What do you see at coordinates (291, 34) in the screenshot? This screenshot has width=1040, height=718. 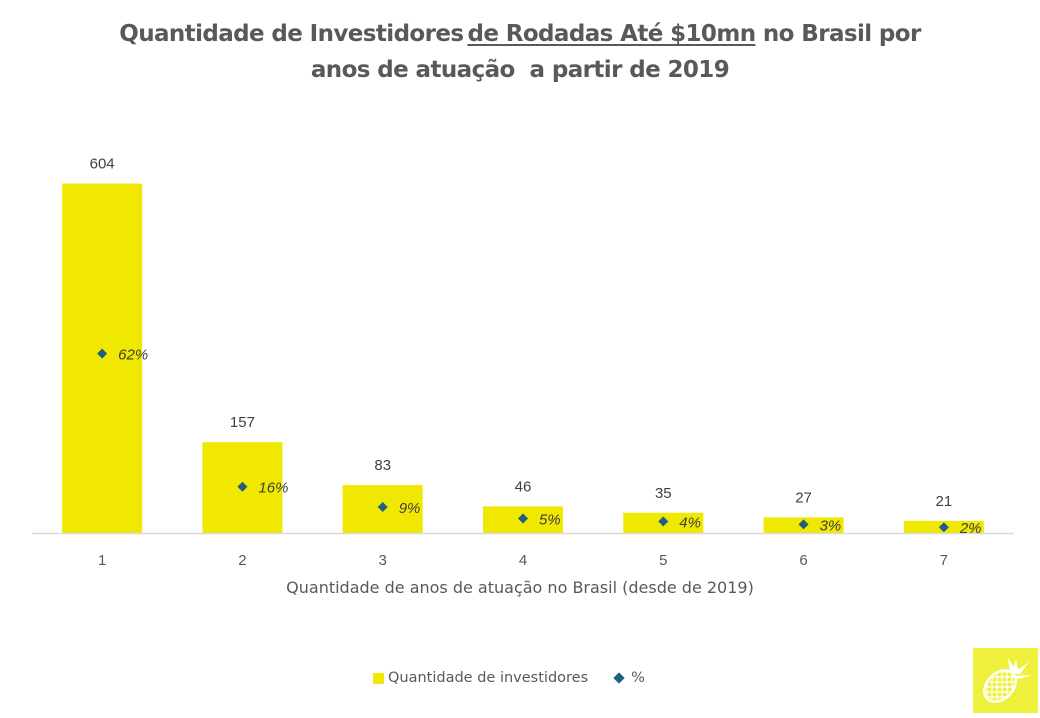 I see `title-part-1: Quantidade de Investidores` at bounding box center [291, 34].